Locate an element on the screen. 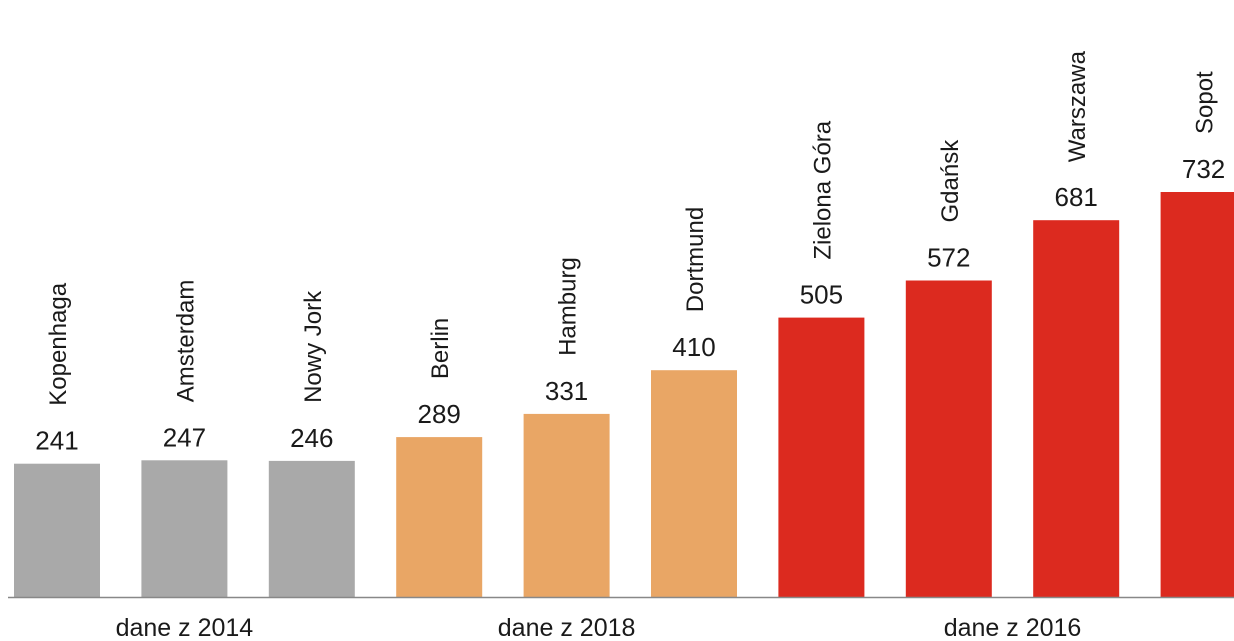 This screenshot has width=1234, height=641. category-label: Amsterdam is located at coordinates (185, 341).